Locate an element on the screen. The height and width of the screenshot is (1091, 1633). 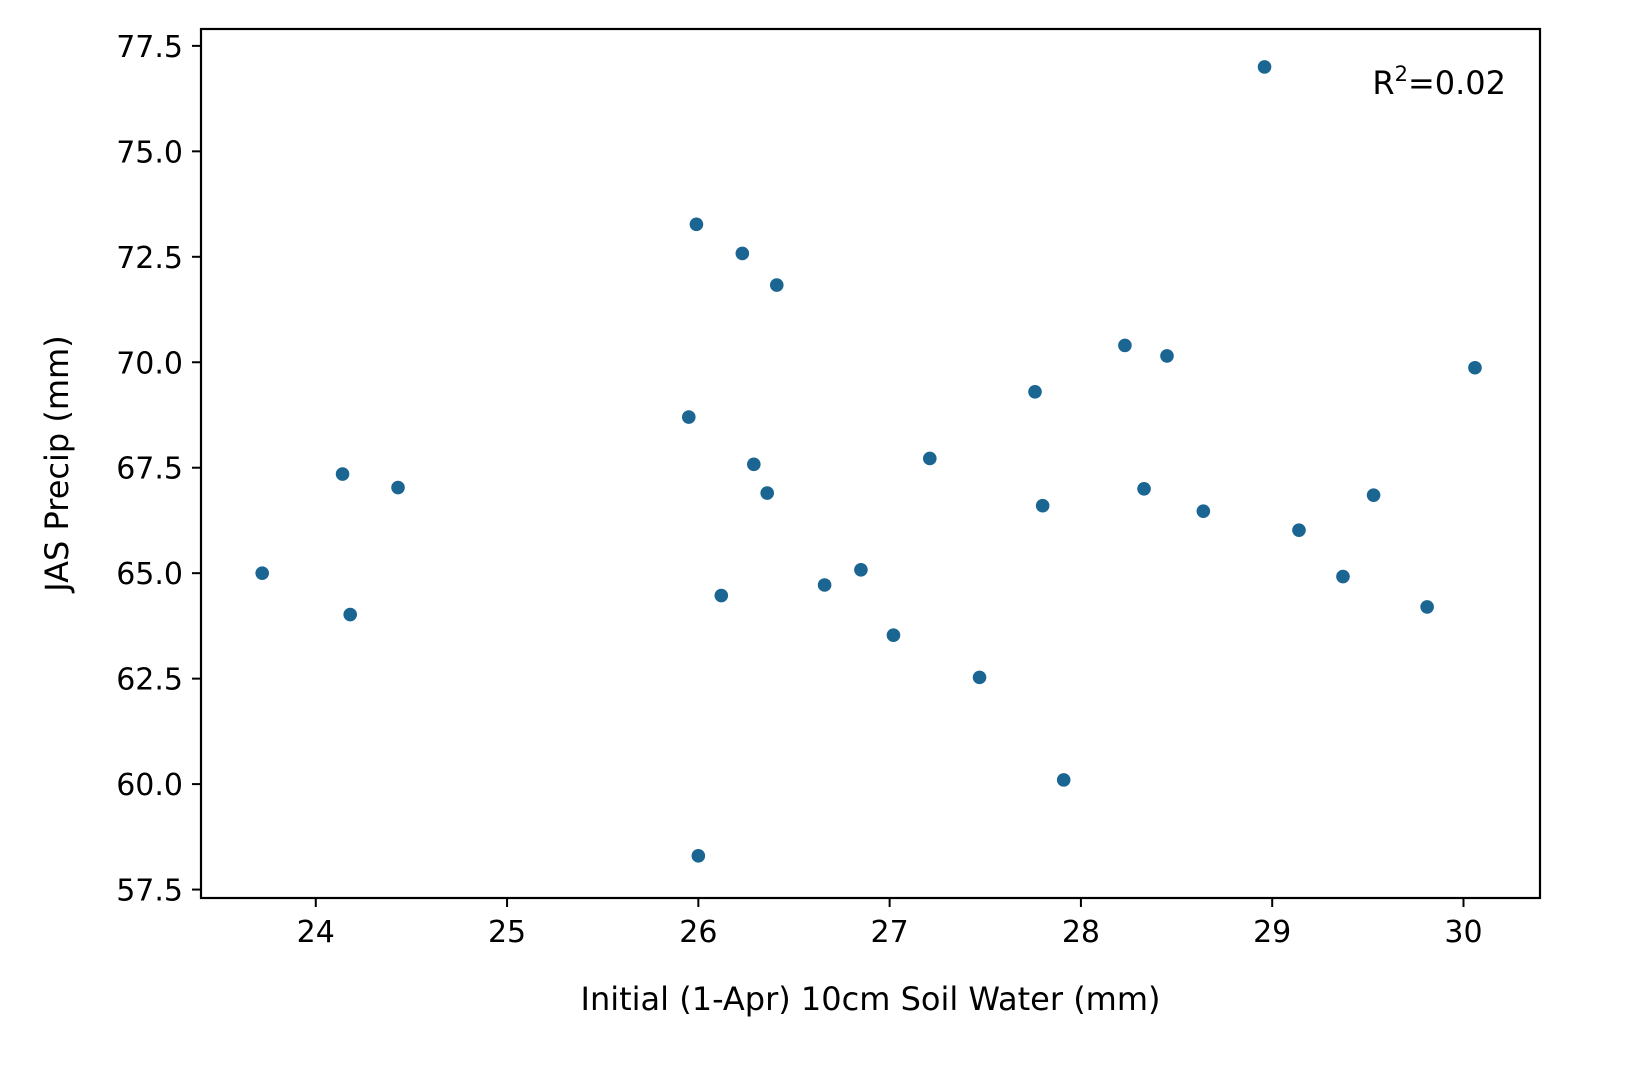
y-tick-label: 70.0 is located at coordinates (149, 363).